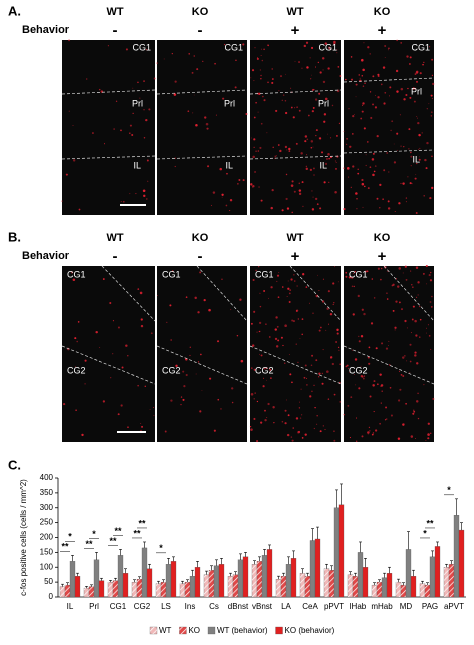  What do you see at coordinates (115, 256) in the screenshot?
I see `column-behavior: -` at bounding box center [115, 256].